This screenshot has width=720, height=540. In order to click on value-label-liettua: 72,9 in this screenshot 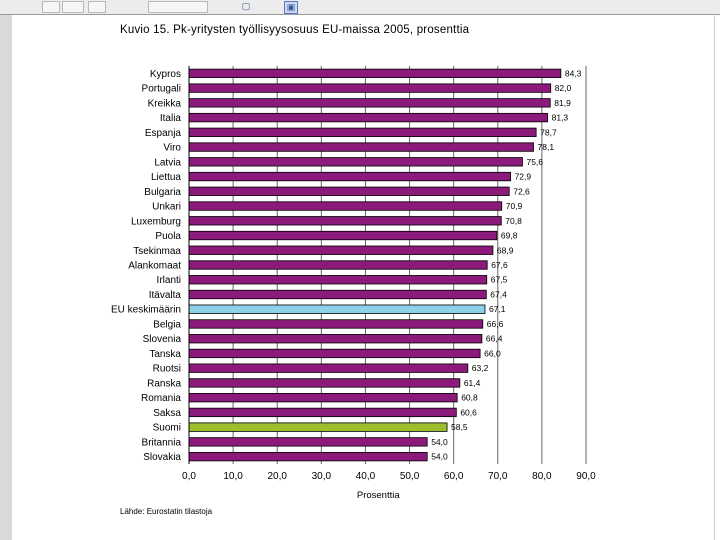, I will do `click(523, 177)`.